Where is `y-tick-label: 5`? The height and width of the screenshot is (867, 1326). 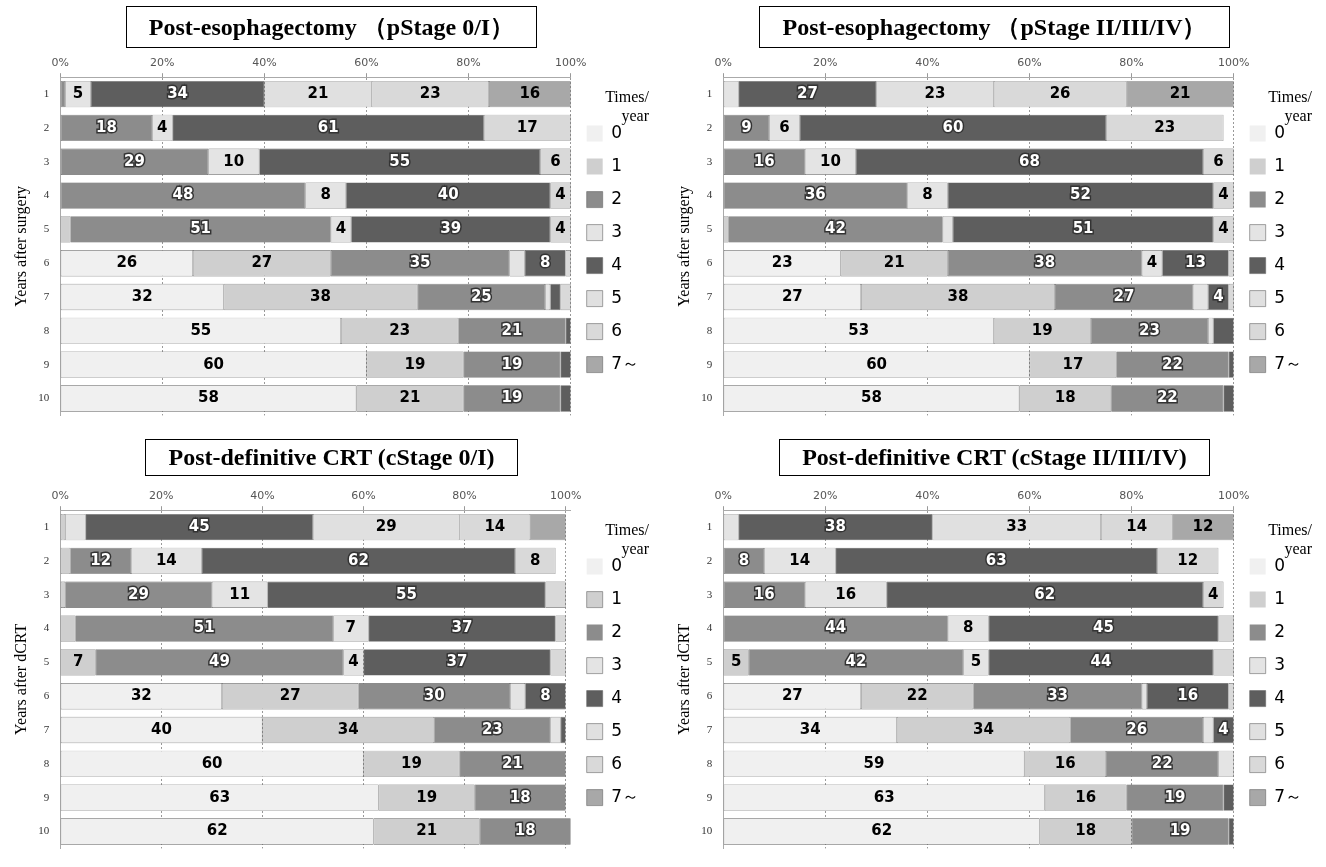
y-tick-label: 5 is located at coordinates (46, 661).